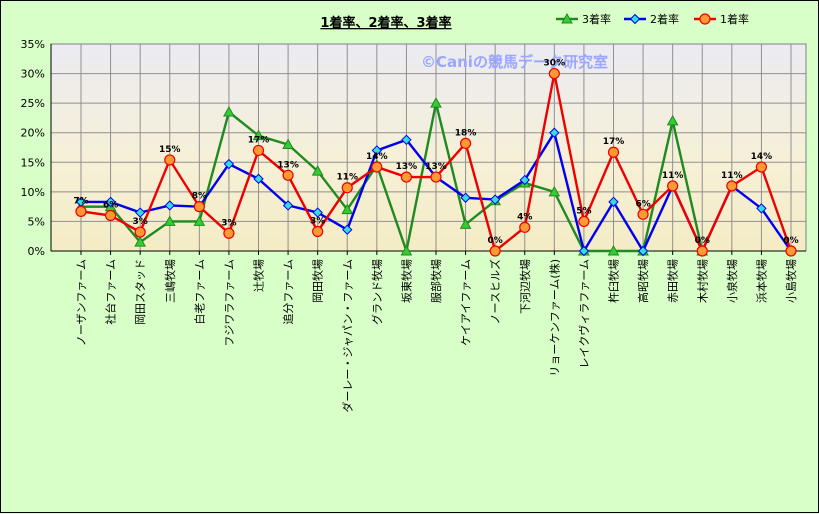 The image size is (819, 514). I want to click on x-tick-label: 社台ファーム, so click(111, 292).